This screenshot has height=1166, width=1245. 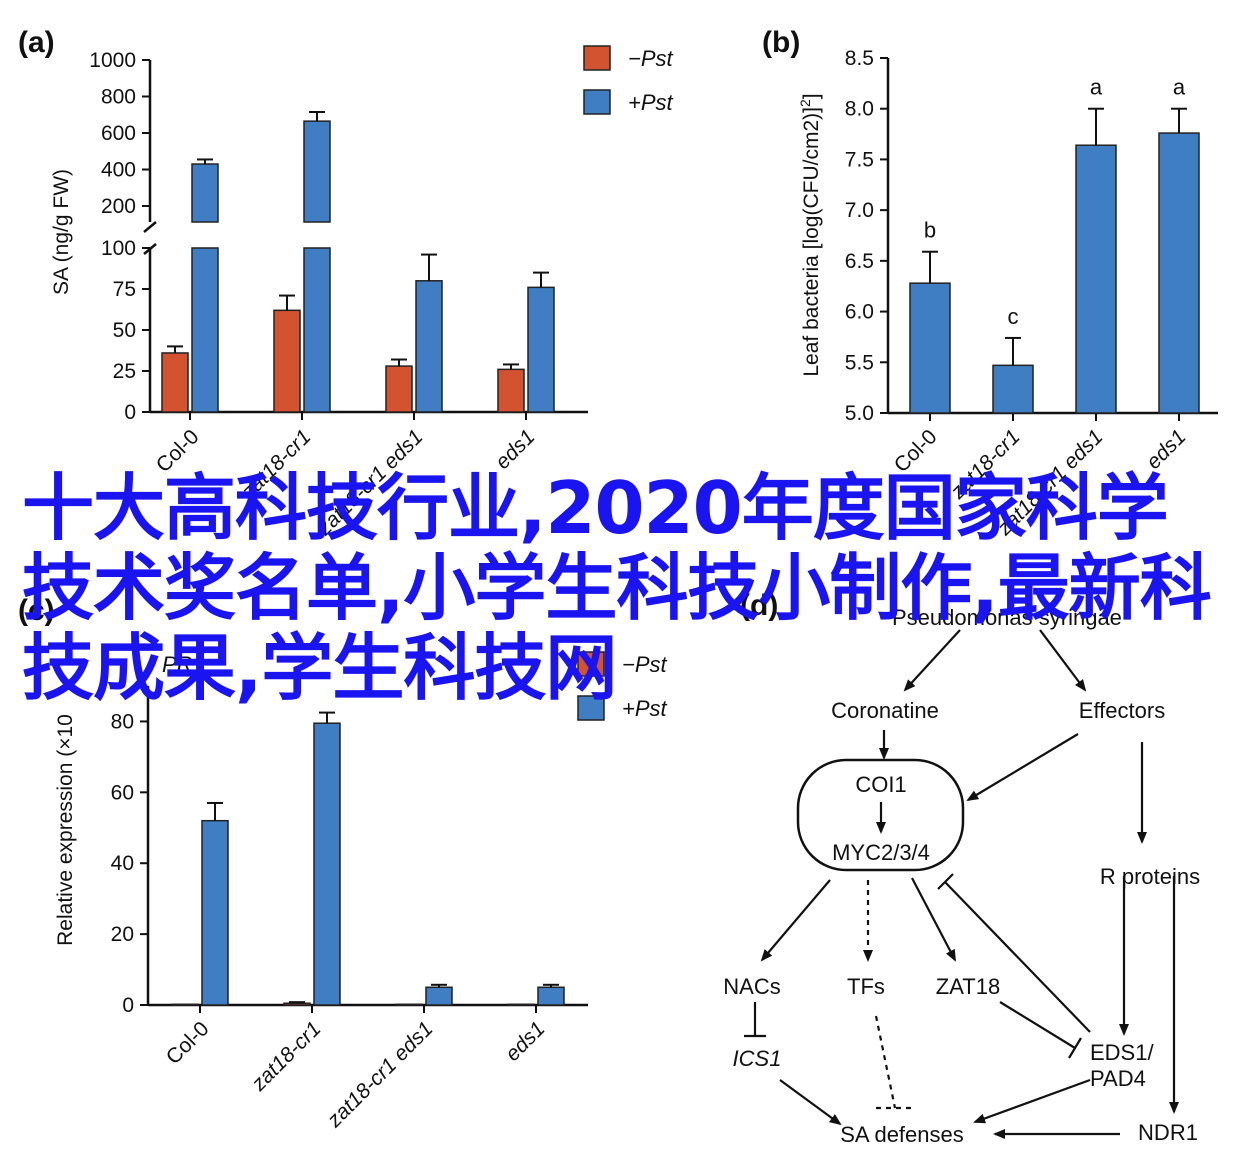 I want to click on a-xtick-label-3: eds1, so click(x=515, y=449).